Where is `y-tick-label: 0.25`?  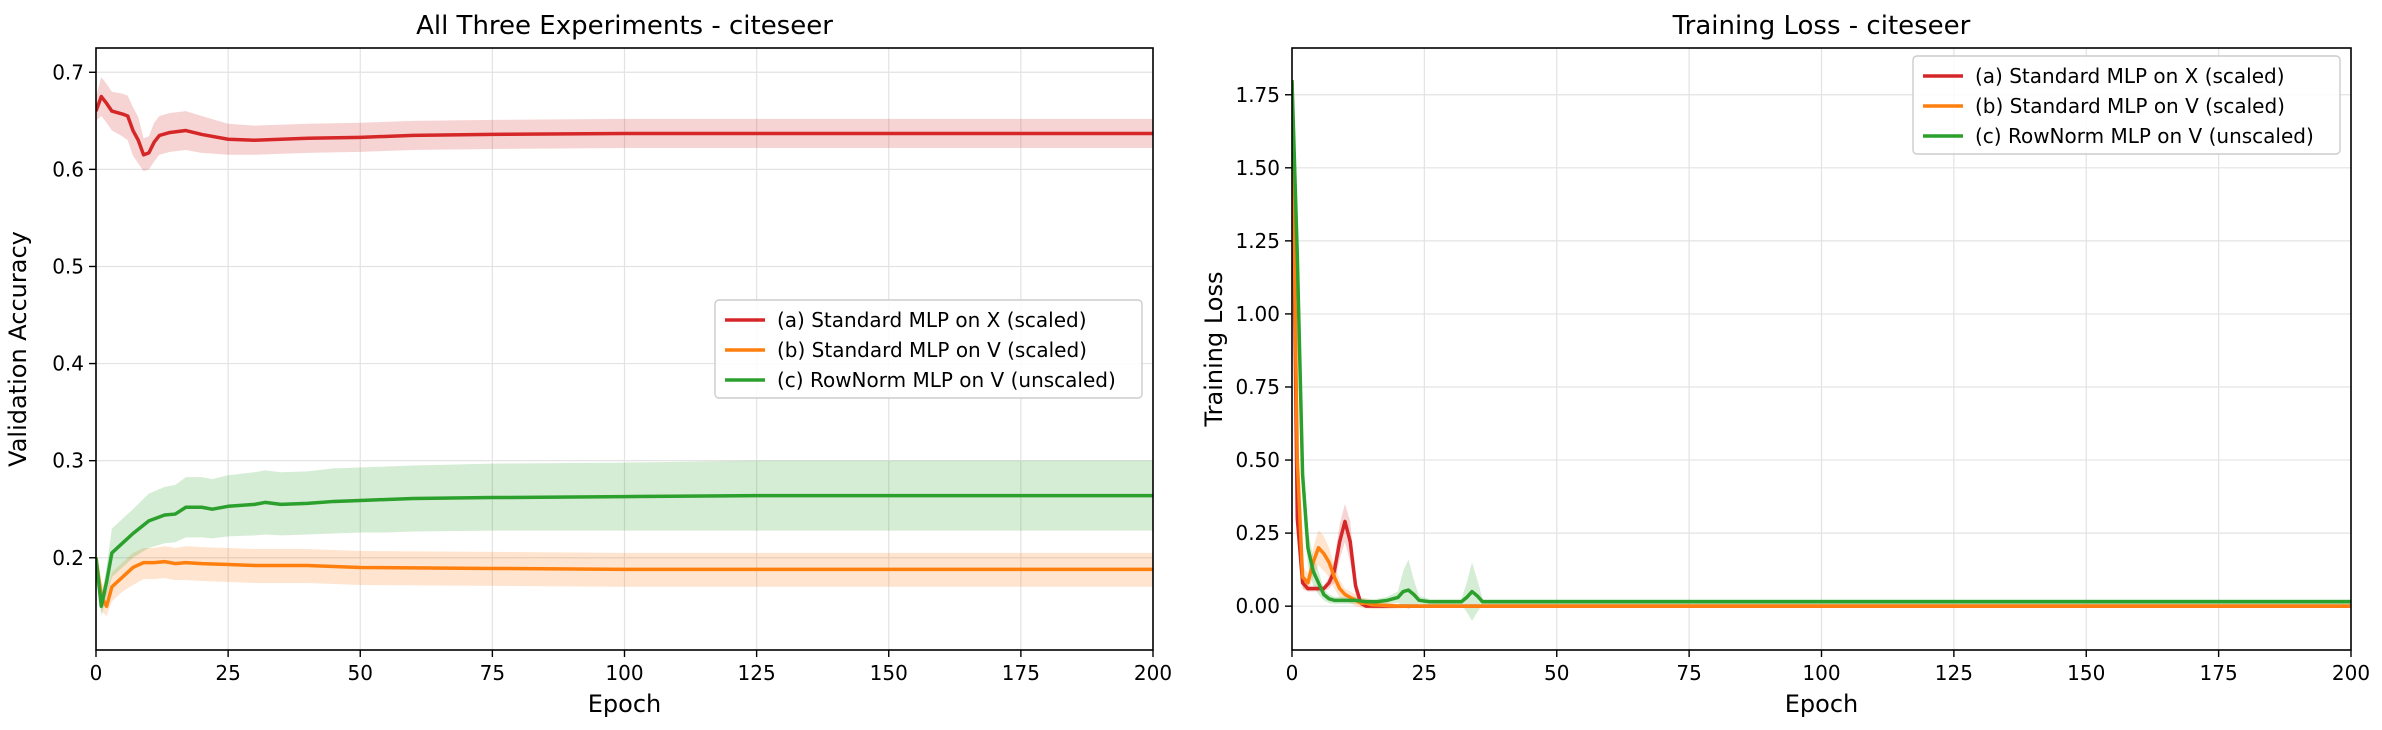
y-tick-label: 0.25 is located at coordinates (1257, 533).